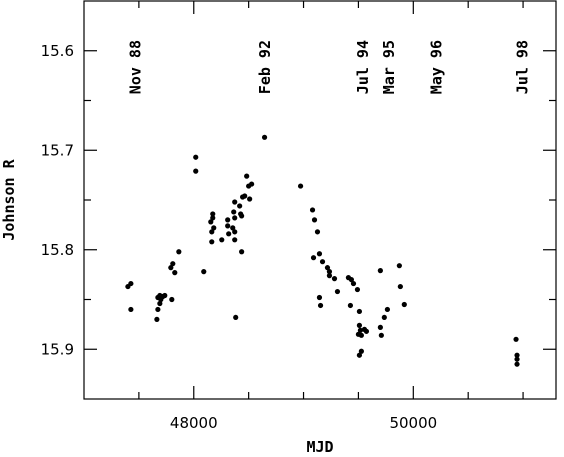 The width and height of the screenshot is (564, 457). I want to click on y-tick-label: 15.6, so click(57, 51).